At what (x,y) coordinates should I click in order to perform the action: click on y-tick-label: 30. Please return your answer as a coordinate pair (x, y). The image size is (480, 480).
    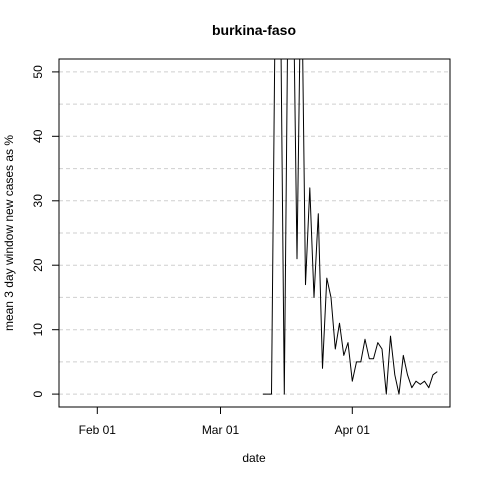
    Looking at the image, I should click on (38, 201).